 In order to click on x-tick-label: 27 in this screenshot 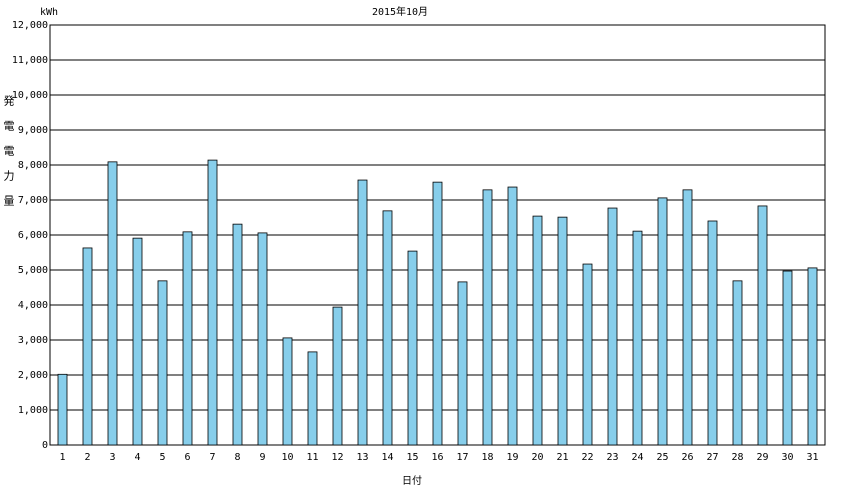, I will do `click(712, 457)`.